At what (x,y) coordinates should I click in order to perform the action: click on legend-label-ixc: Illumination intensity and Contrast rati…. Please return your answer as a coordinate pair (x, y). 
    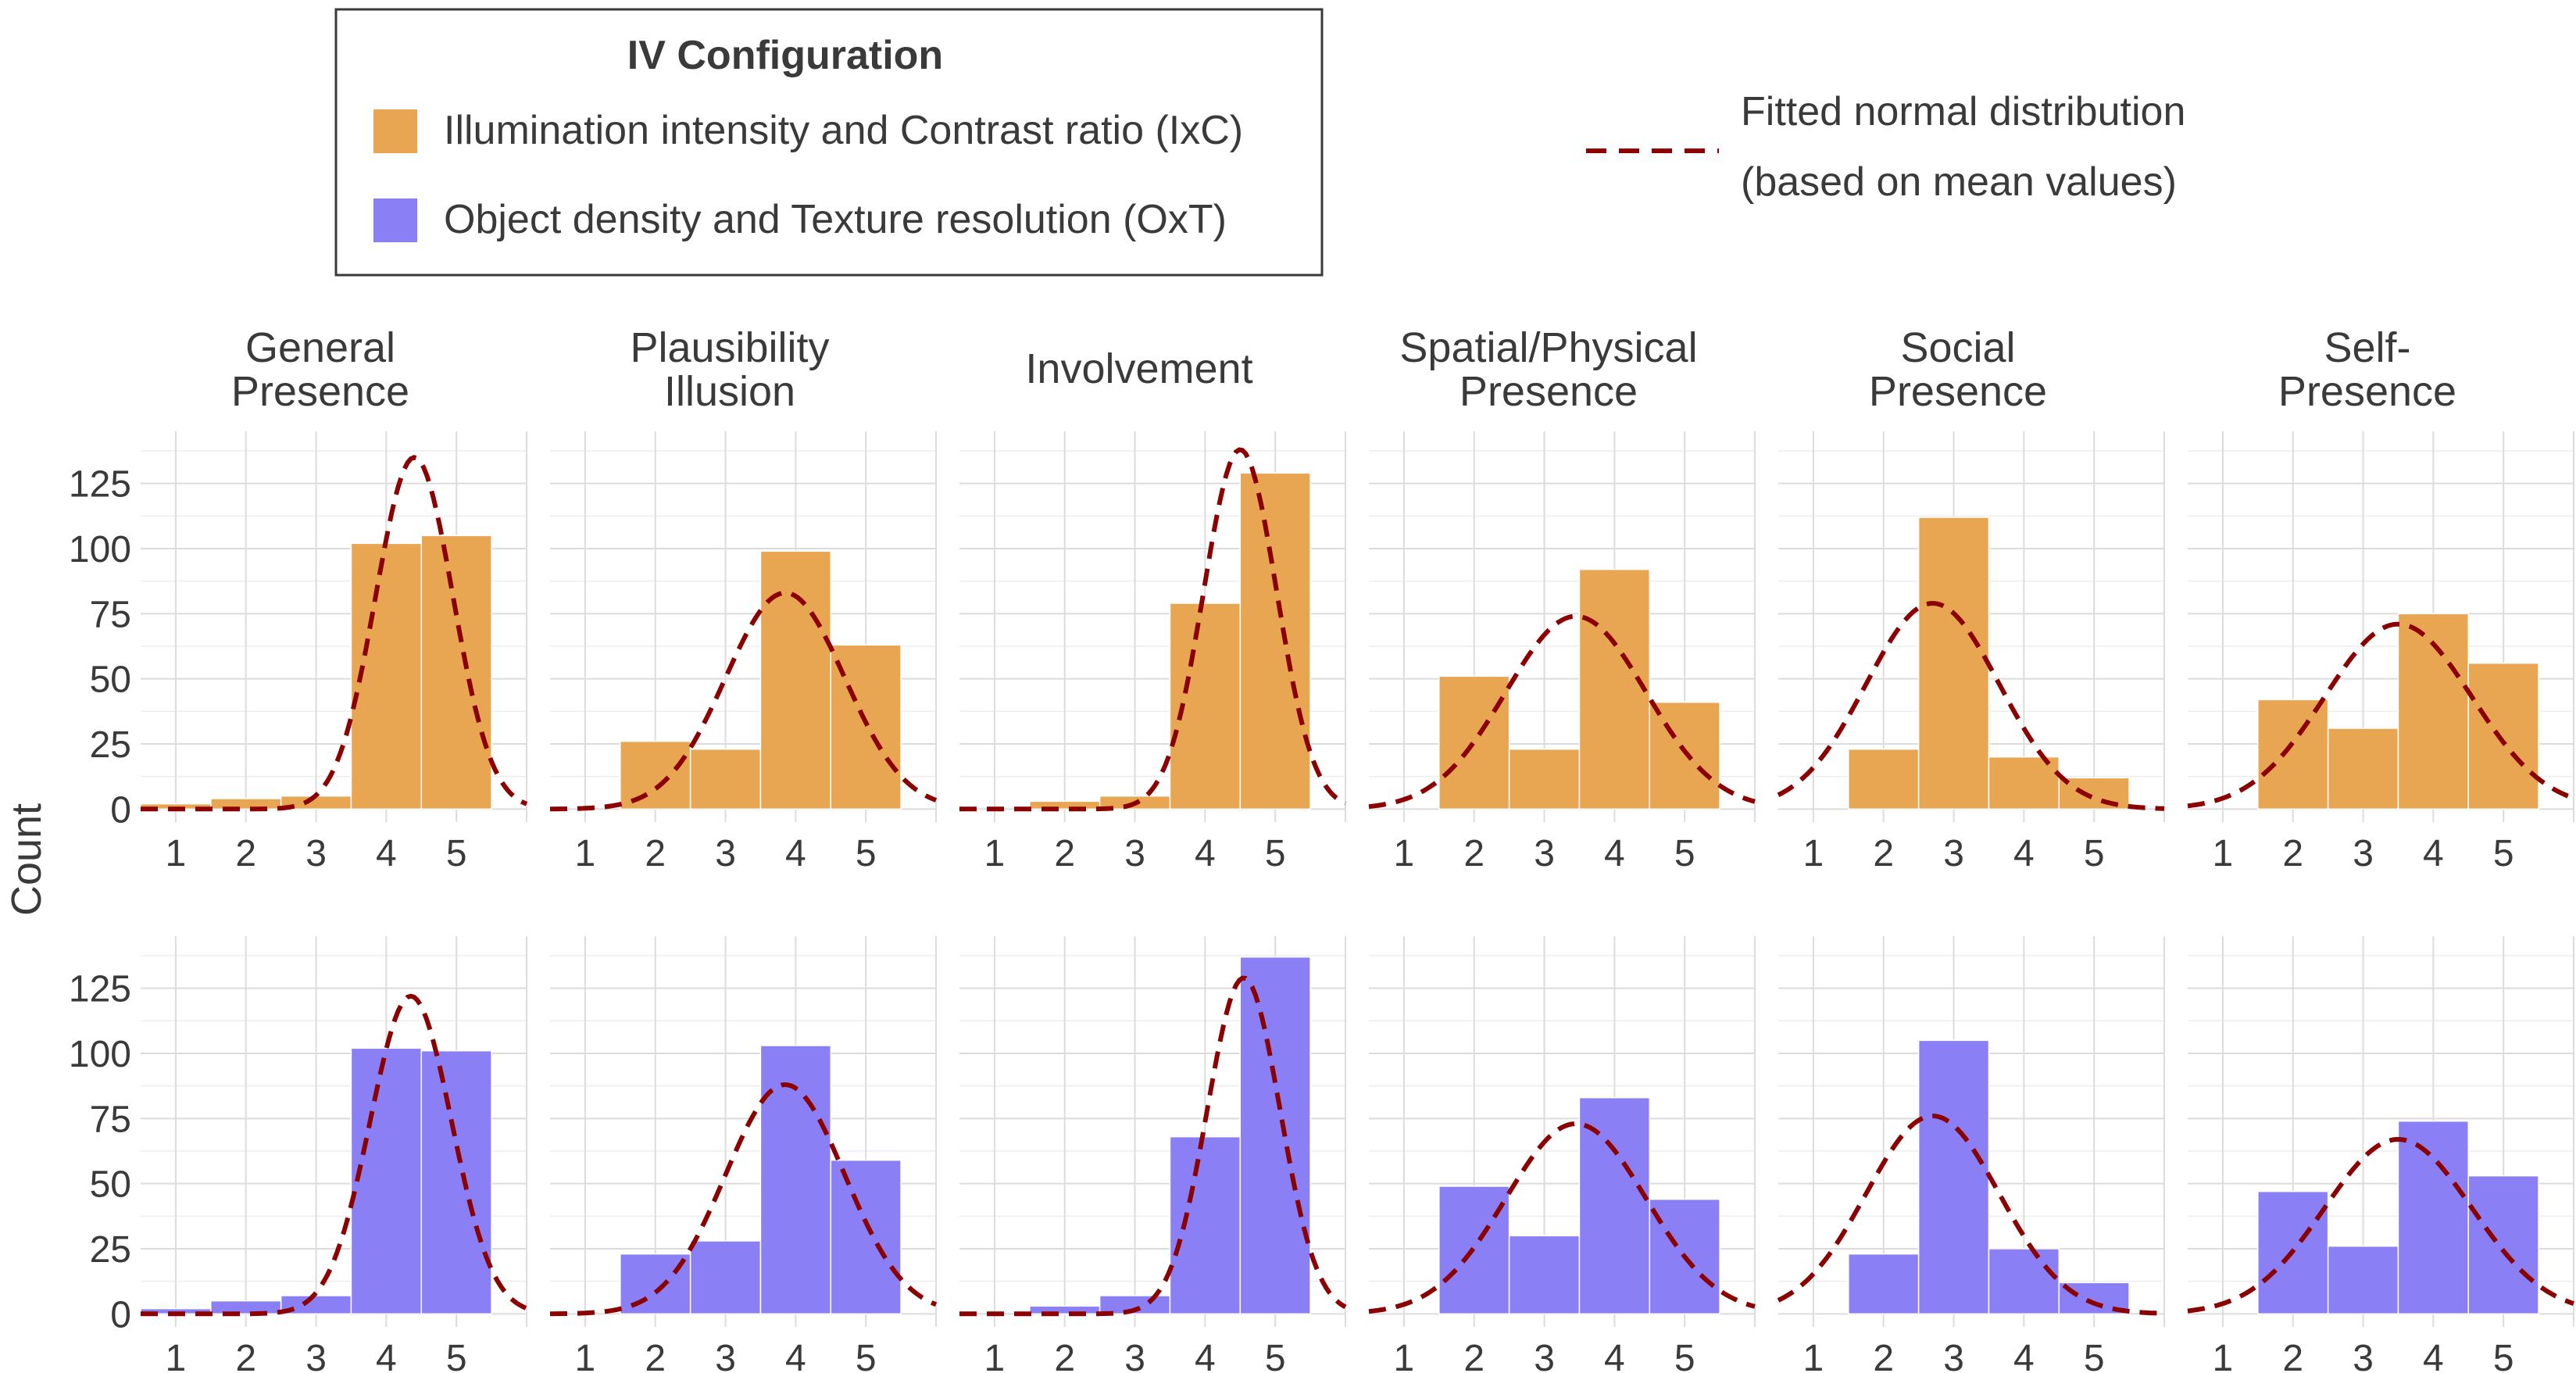
    Looking at the image, I should click on (844, 130).